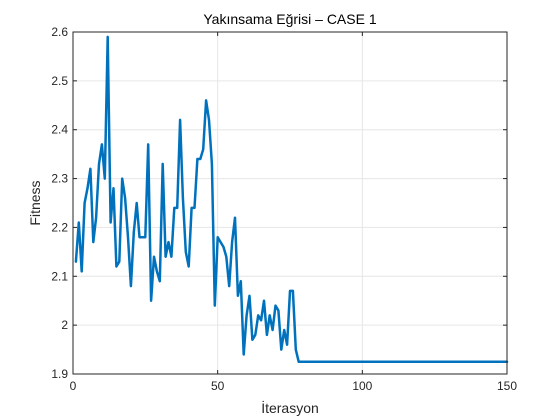 This screenshot has height=420, width=560. Describe the element at coordinates (35, 202) in the screenshot. I see `y-axis-label: Fitness` at that location.